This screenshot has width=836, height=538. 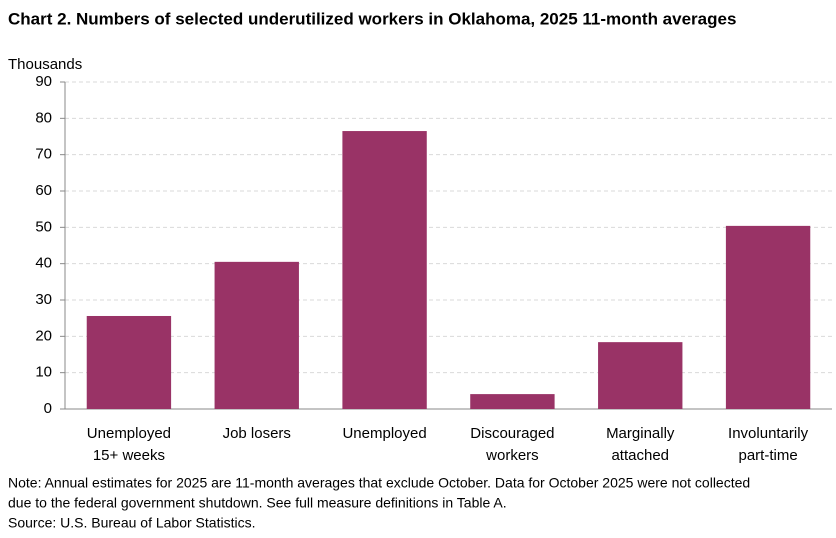 I want to click on x-tick-label: 15+ weeks, so click(x=129, y=455).